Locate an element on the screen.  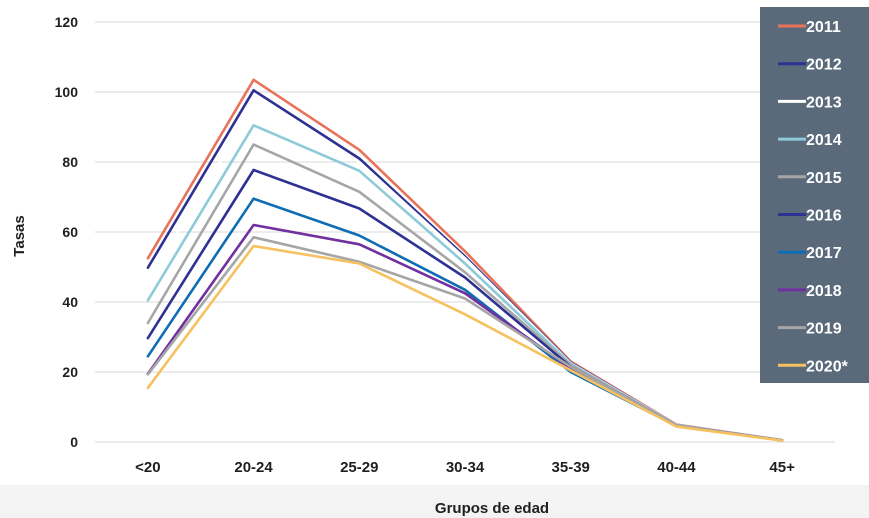
y-axis-ticks: 0 20 40 60 80 100 120 is located at coordinates (67, 232).